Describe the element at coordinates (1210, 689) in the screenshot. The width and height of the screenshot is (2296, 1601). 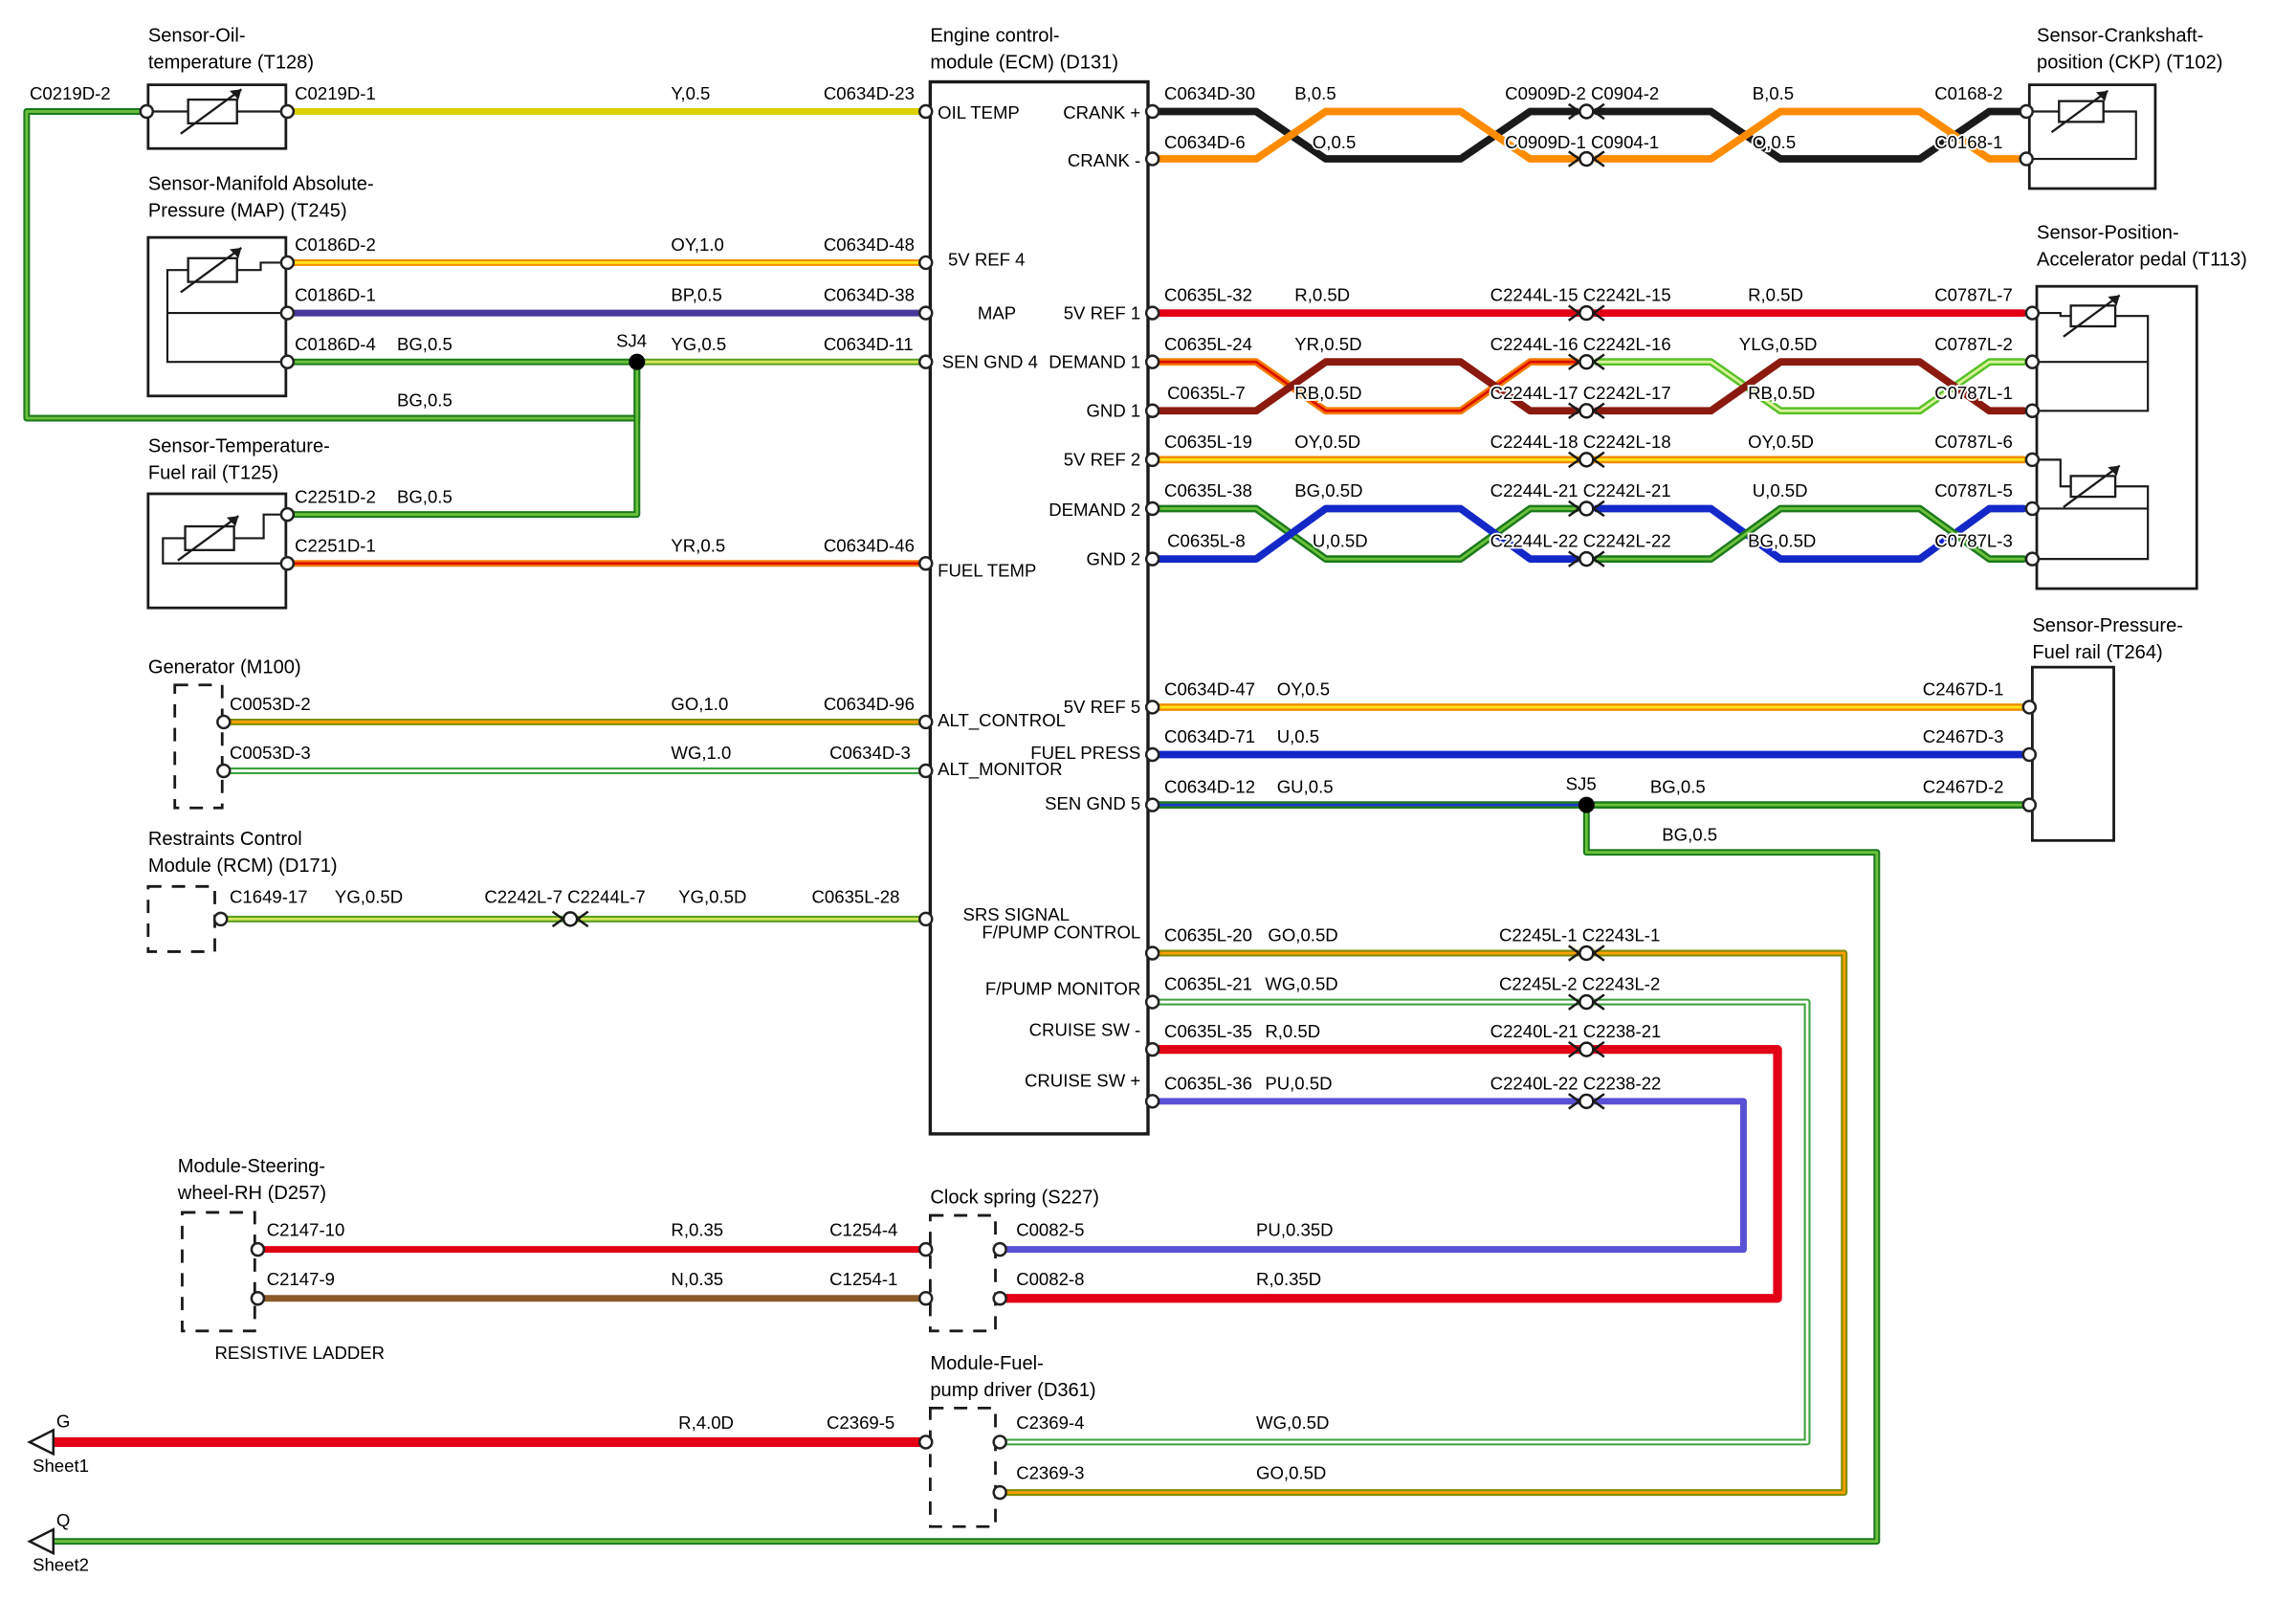
I see `wire-label: C0634D-47` at that location.